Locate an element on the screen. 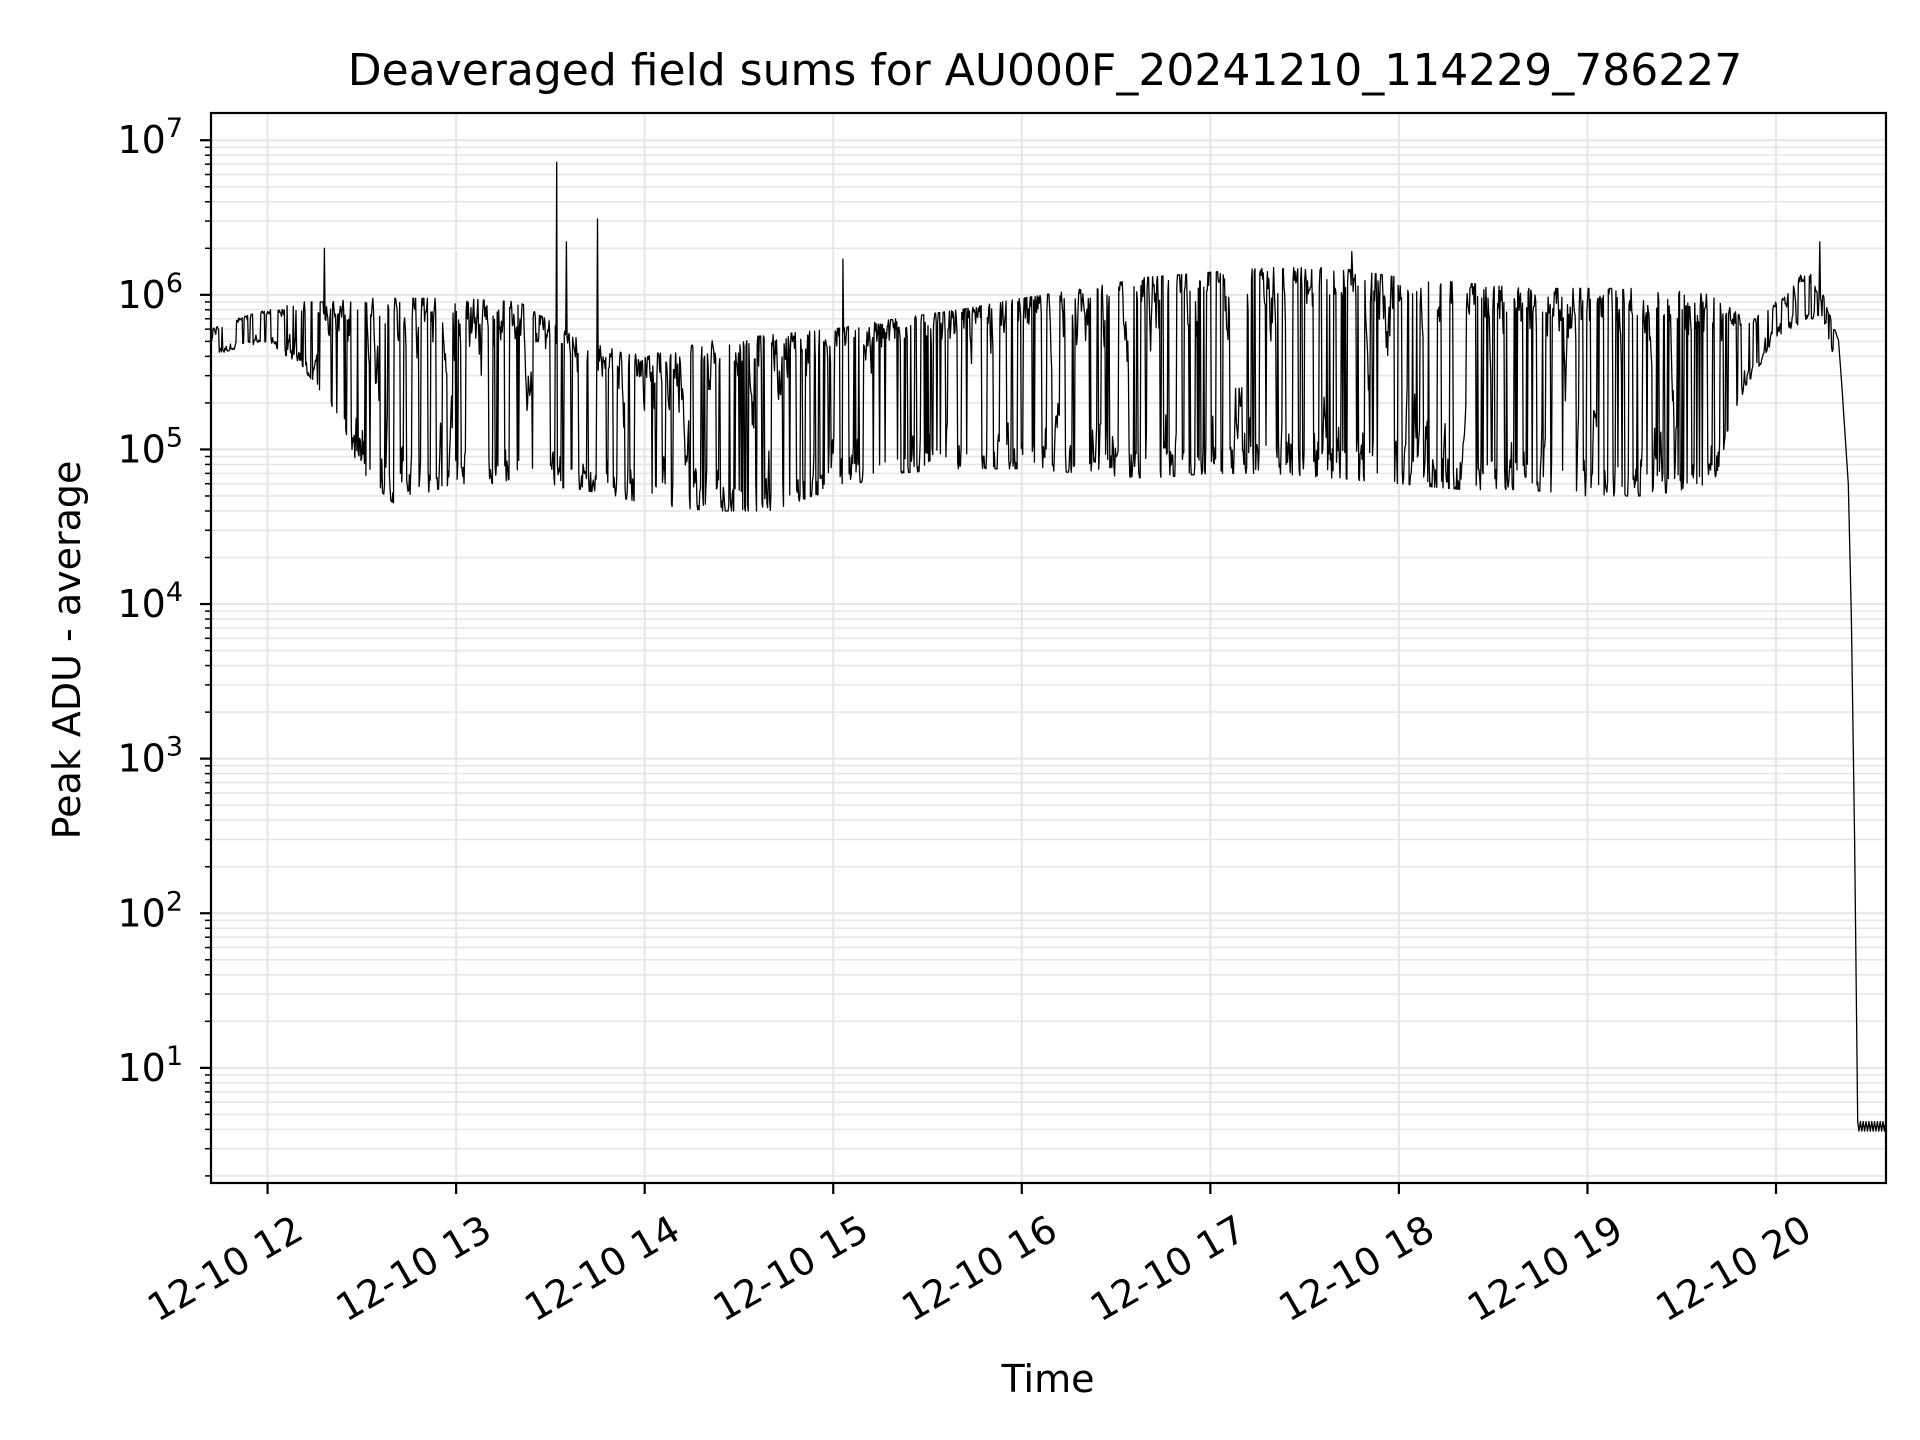 Image resolution: width=1920 pixels, height=1440 pixels. y-tick-label: 105 is located at coordinates (150, 446).